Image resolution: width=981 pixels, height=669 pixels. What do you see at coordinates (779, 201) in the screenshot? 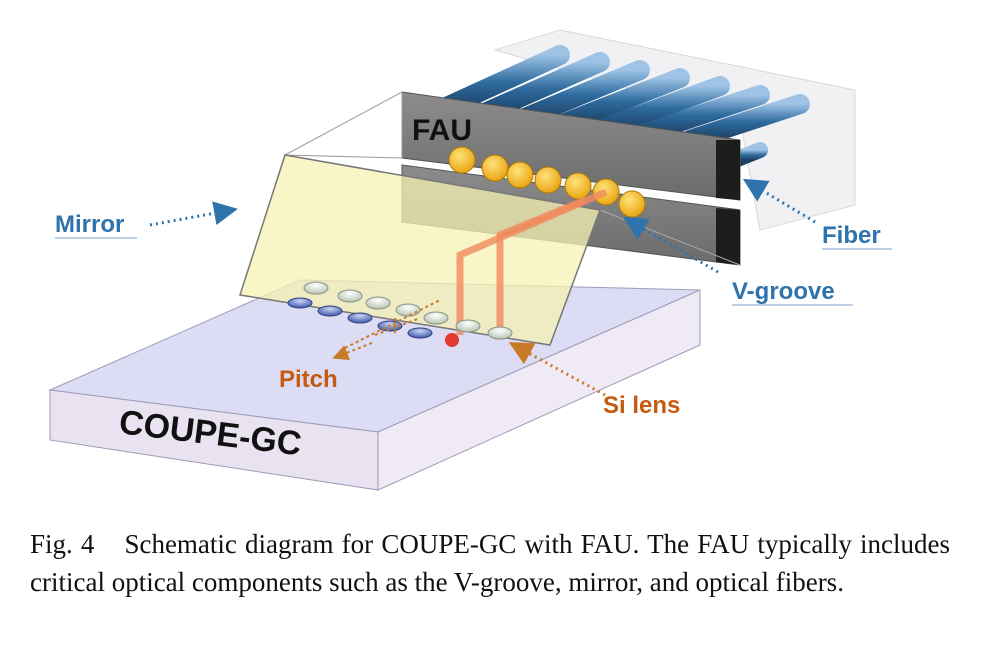
I see `fiber-arrow` at bounding box center [779, 201].